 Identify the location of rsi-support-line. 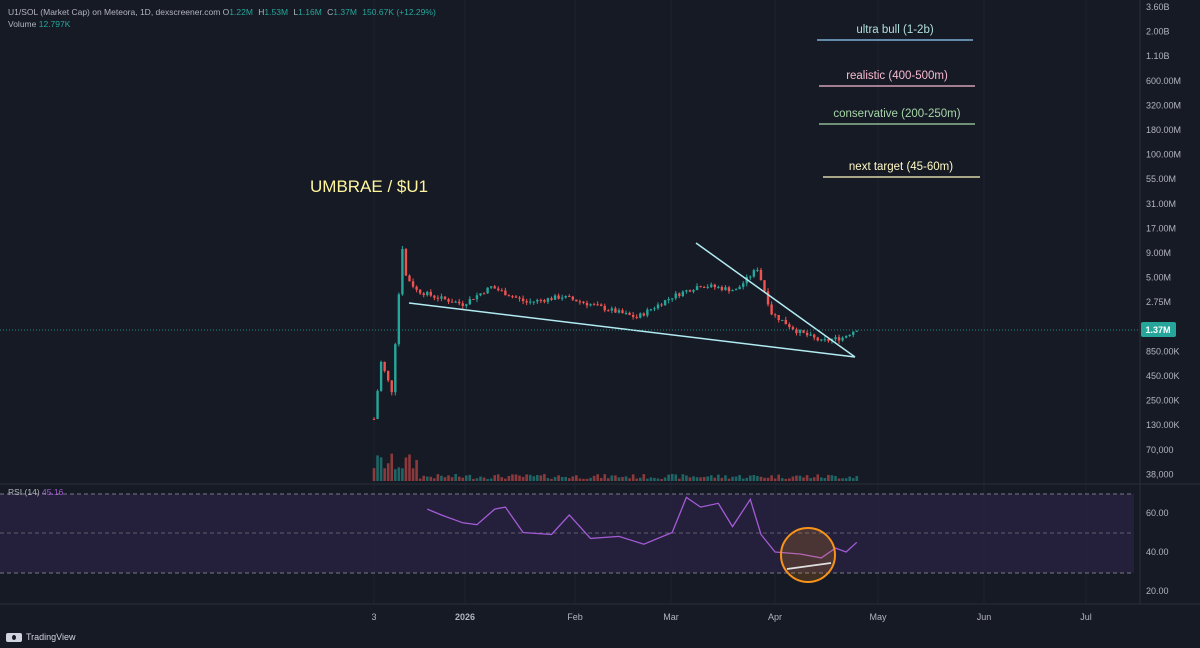
(809, 566).